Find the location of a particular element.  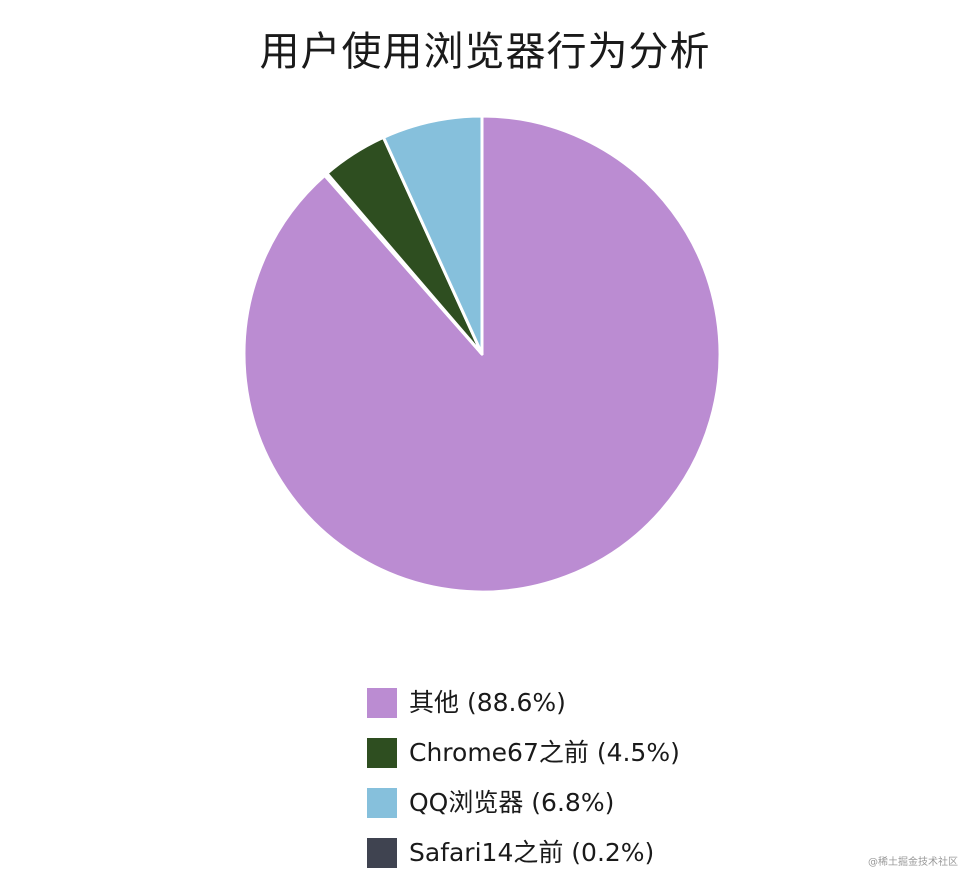

legend-item: QQ浏览器 (6.8%) is located at coordinates (577, 803).